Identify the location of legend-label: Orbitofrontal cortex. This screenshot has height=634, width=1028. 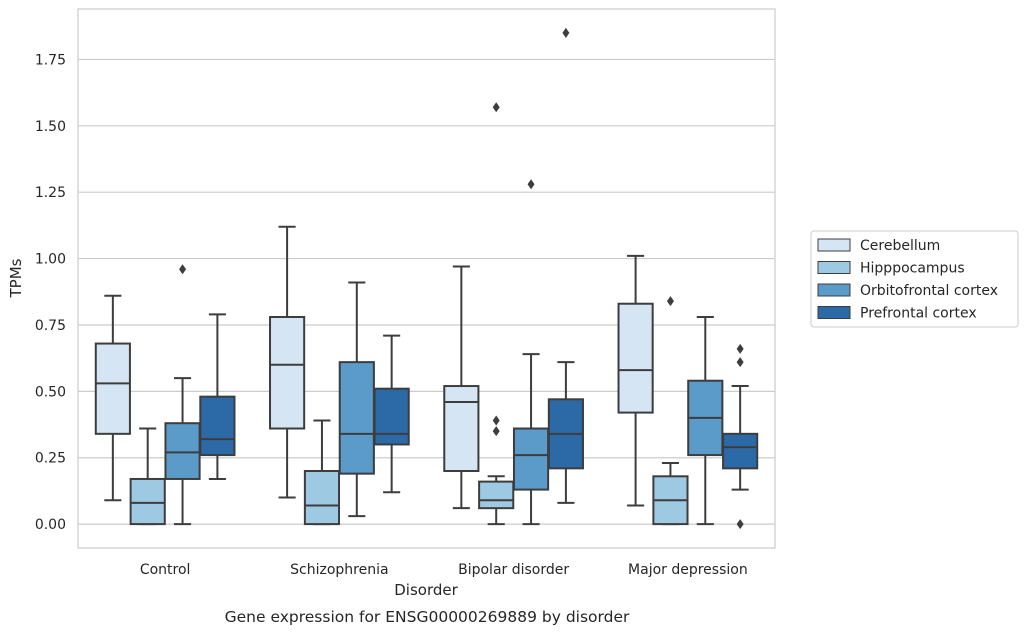
(929, 291).